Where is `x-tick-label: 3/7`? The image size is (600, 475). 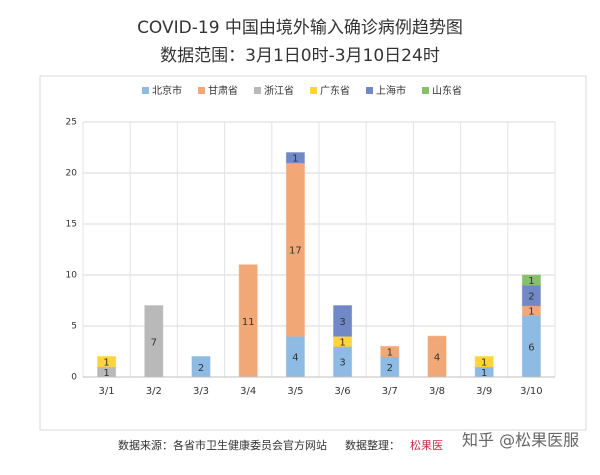
x-tick-label: 3/7 is located at coordinates (390, 391).